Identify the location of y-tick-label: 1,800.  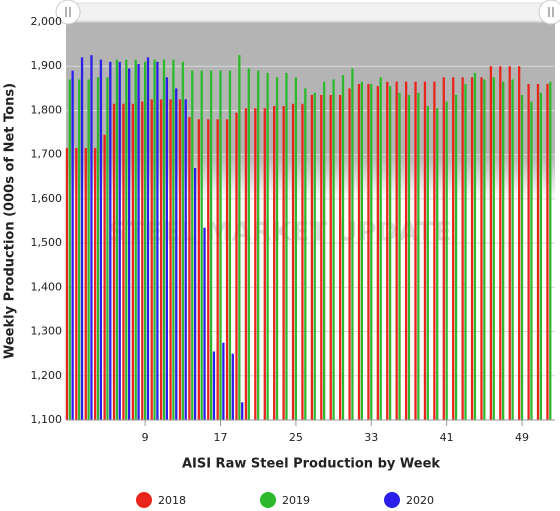
(47, 109).